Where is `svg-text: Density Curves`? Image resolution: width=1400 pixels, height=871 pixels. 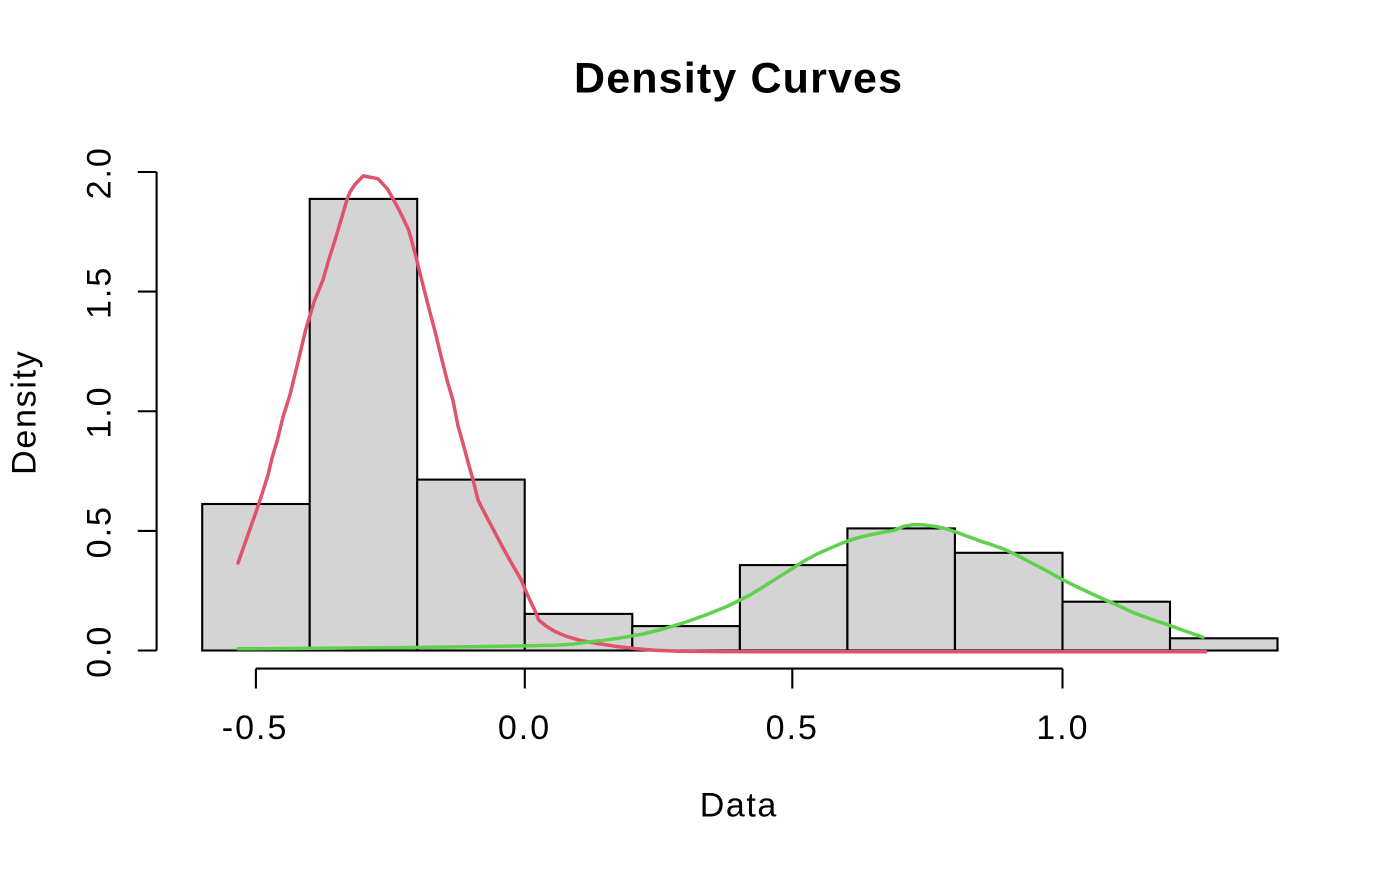
svg-text: Density Curves is located at coordinates (738, 79).